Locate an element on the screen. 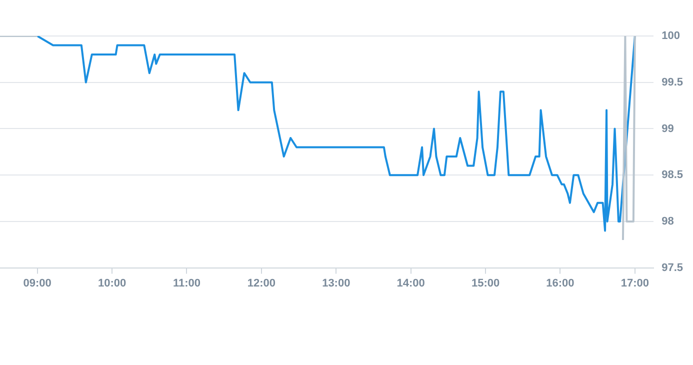  x-tick-label: 17:00 is located at coordinates (634, 283).